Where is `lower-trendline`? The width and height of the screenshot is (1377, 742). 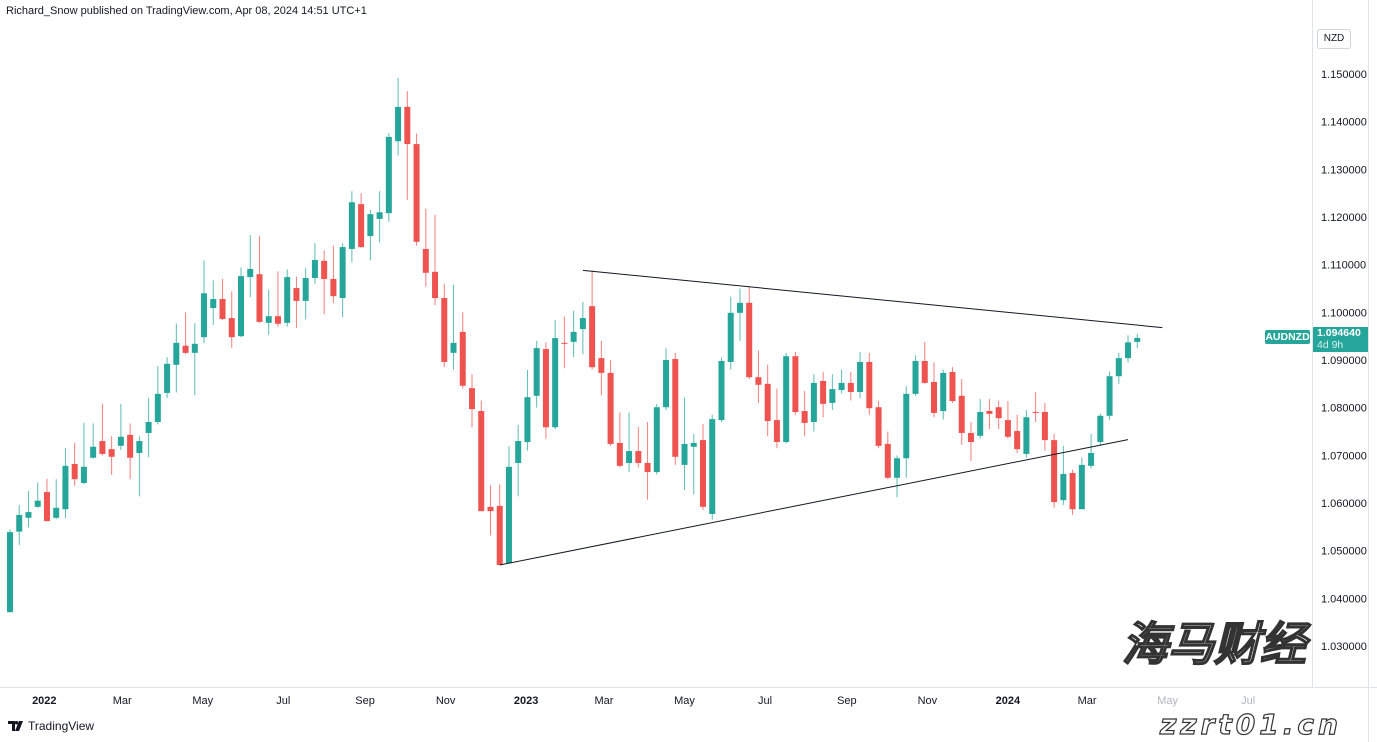
lower-trendline is located at coordinates (814, 502).